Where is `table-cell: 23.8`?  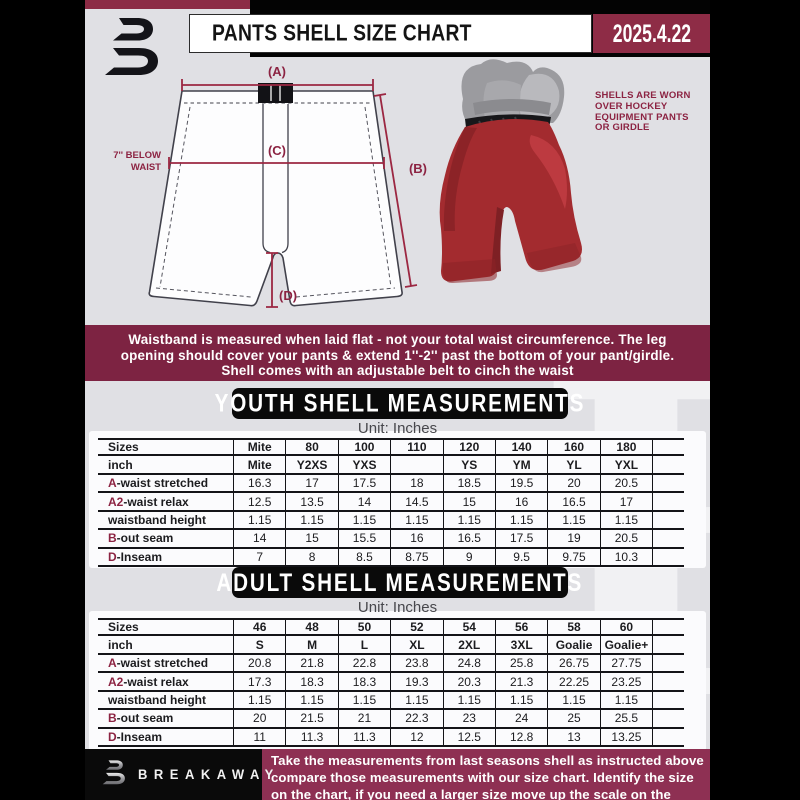
table-cell: 23.8 is located at coordinates (417, 663).